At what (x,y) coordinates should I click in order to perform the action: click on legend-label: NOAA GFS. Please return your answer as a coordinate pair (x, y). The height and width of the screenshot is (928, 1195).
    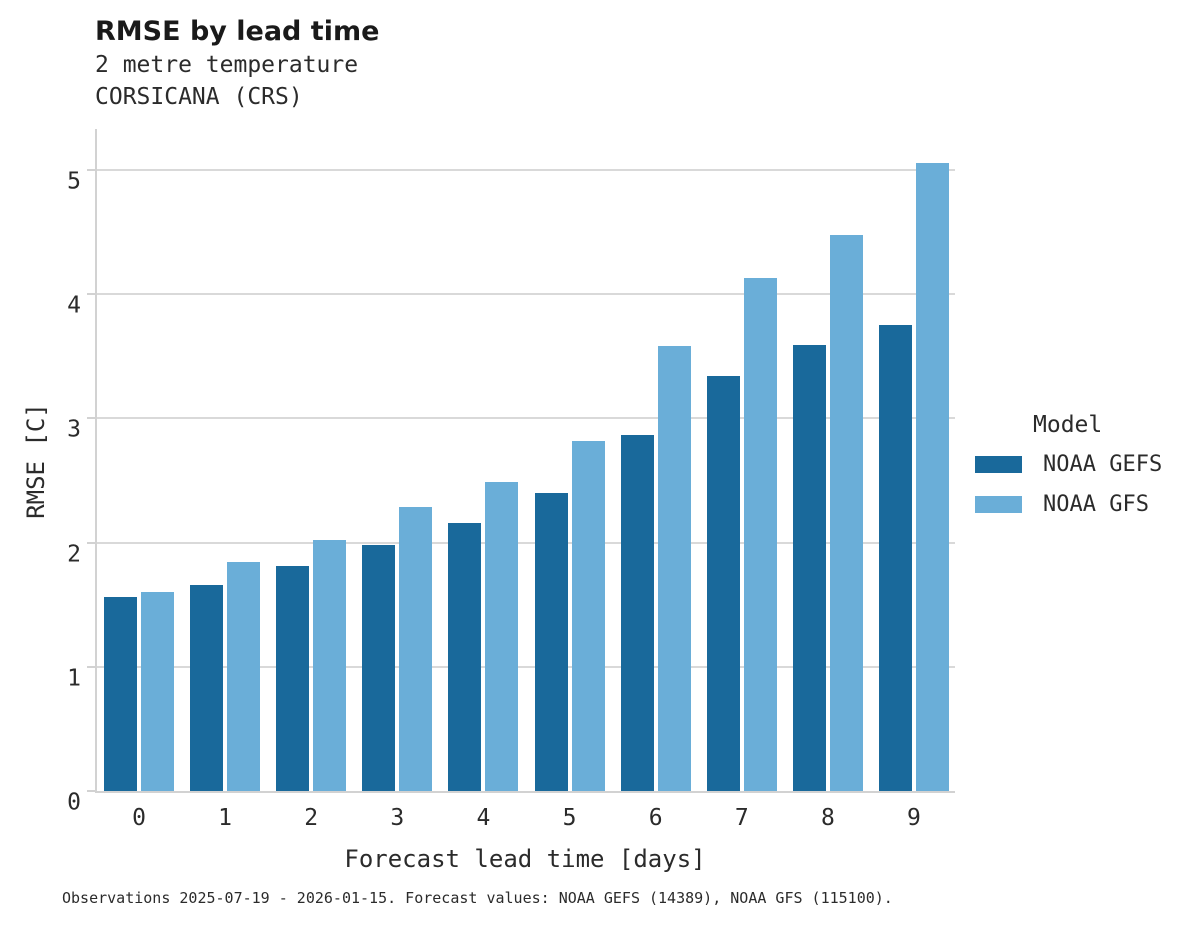
    Looking at the image, I should click on (1096, 504).